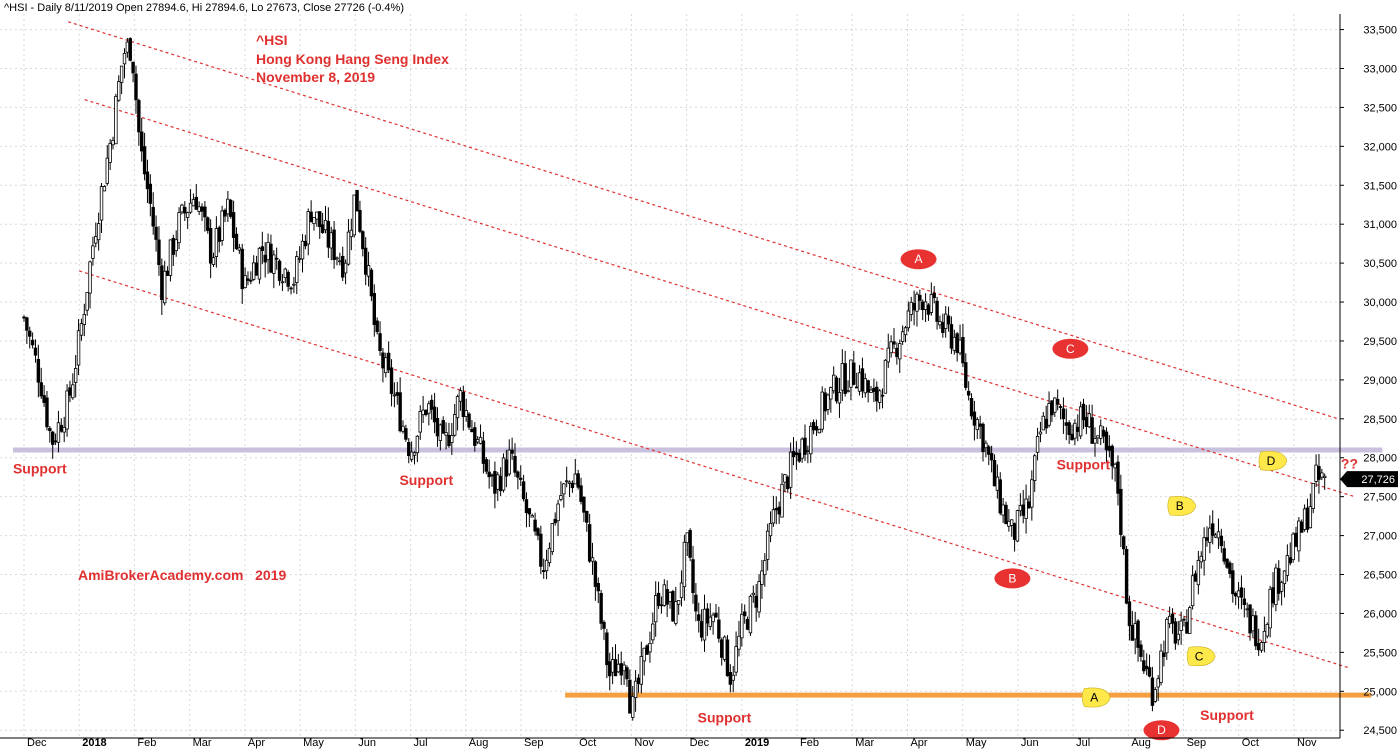 This screenshot has height=755, width=1400. I want to click on y-tick-label: 29,500, so click(1380, 342).